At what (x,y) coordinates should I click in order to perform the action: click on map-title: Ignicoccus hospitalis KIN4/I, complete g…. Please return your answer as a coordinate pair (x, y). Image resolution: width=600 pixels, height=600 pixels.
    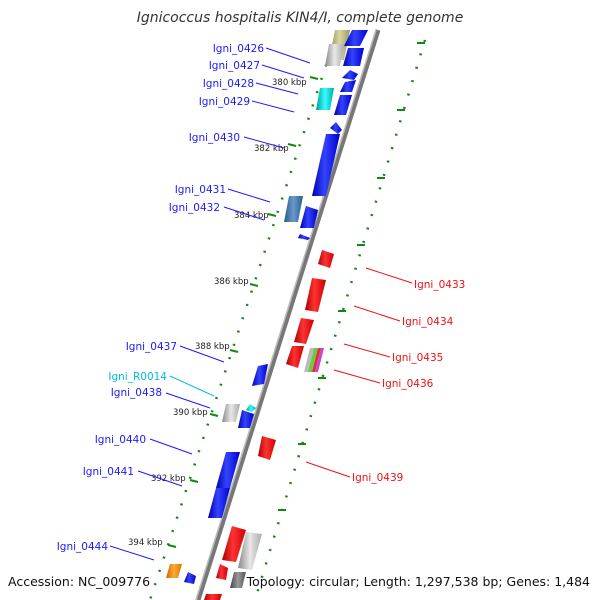
    Looking at the image, I should click on (300, 18).